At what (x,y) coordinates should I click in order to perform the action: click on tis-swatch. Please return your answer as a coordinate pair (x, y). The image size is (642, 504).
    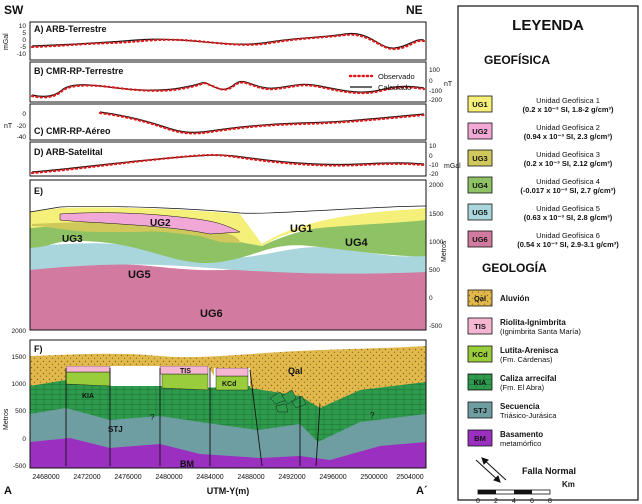
    Looking at the image, I should click on (480, 326).